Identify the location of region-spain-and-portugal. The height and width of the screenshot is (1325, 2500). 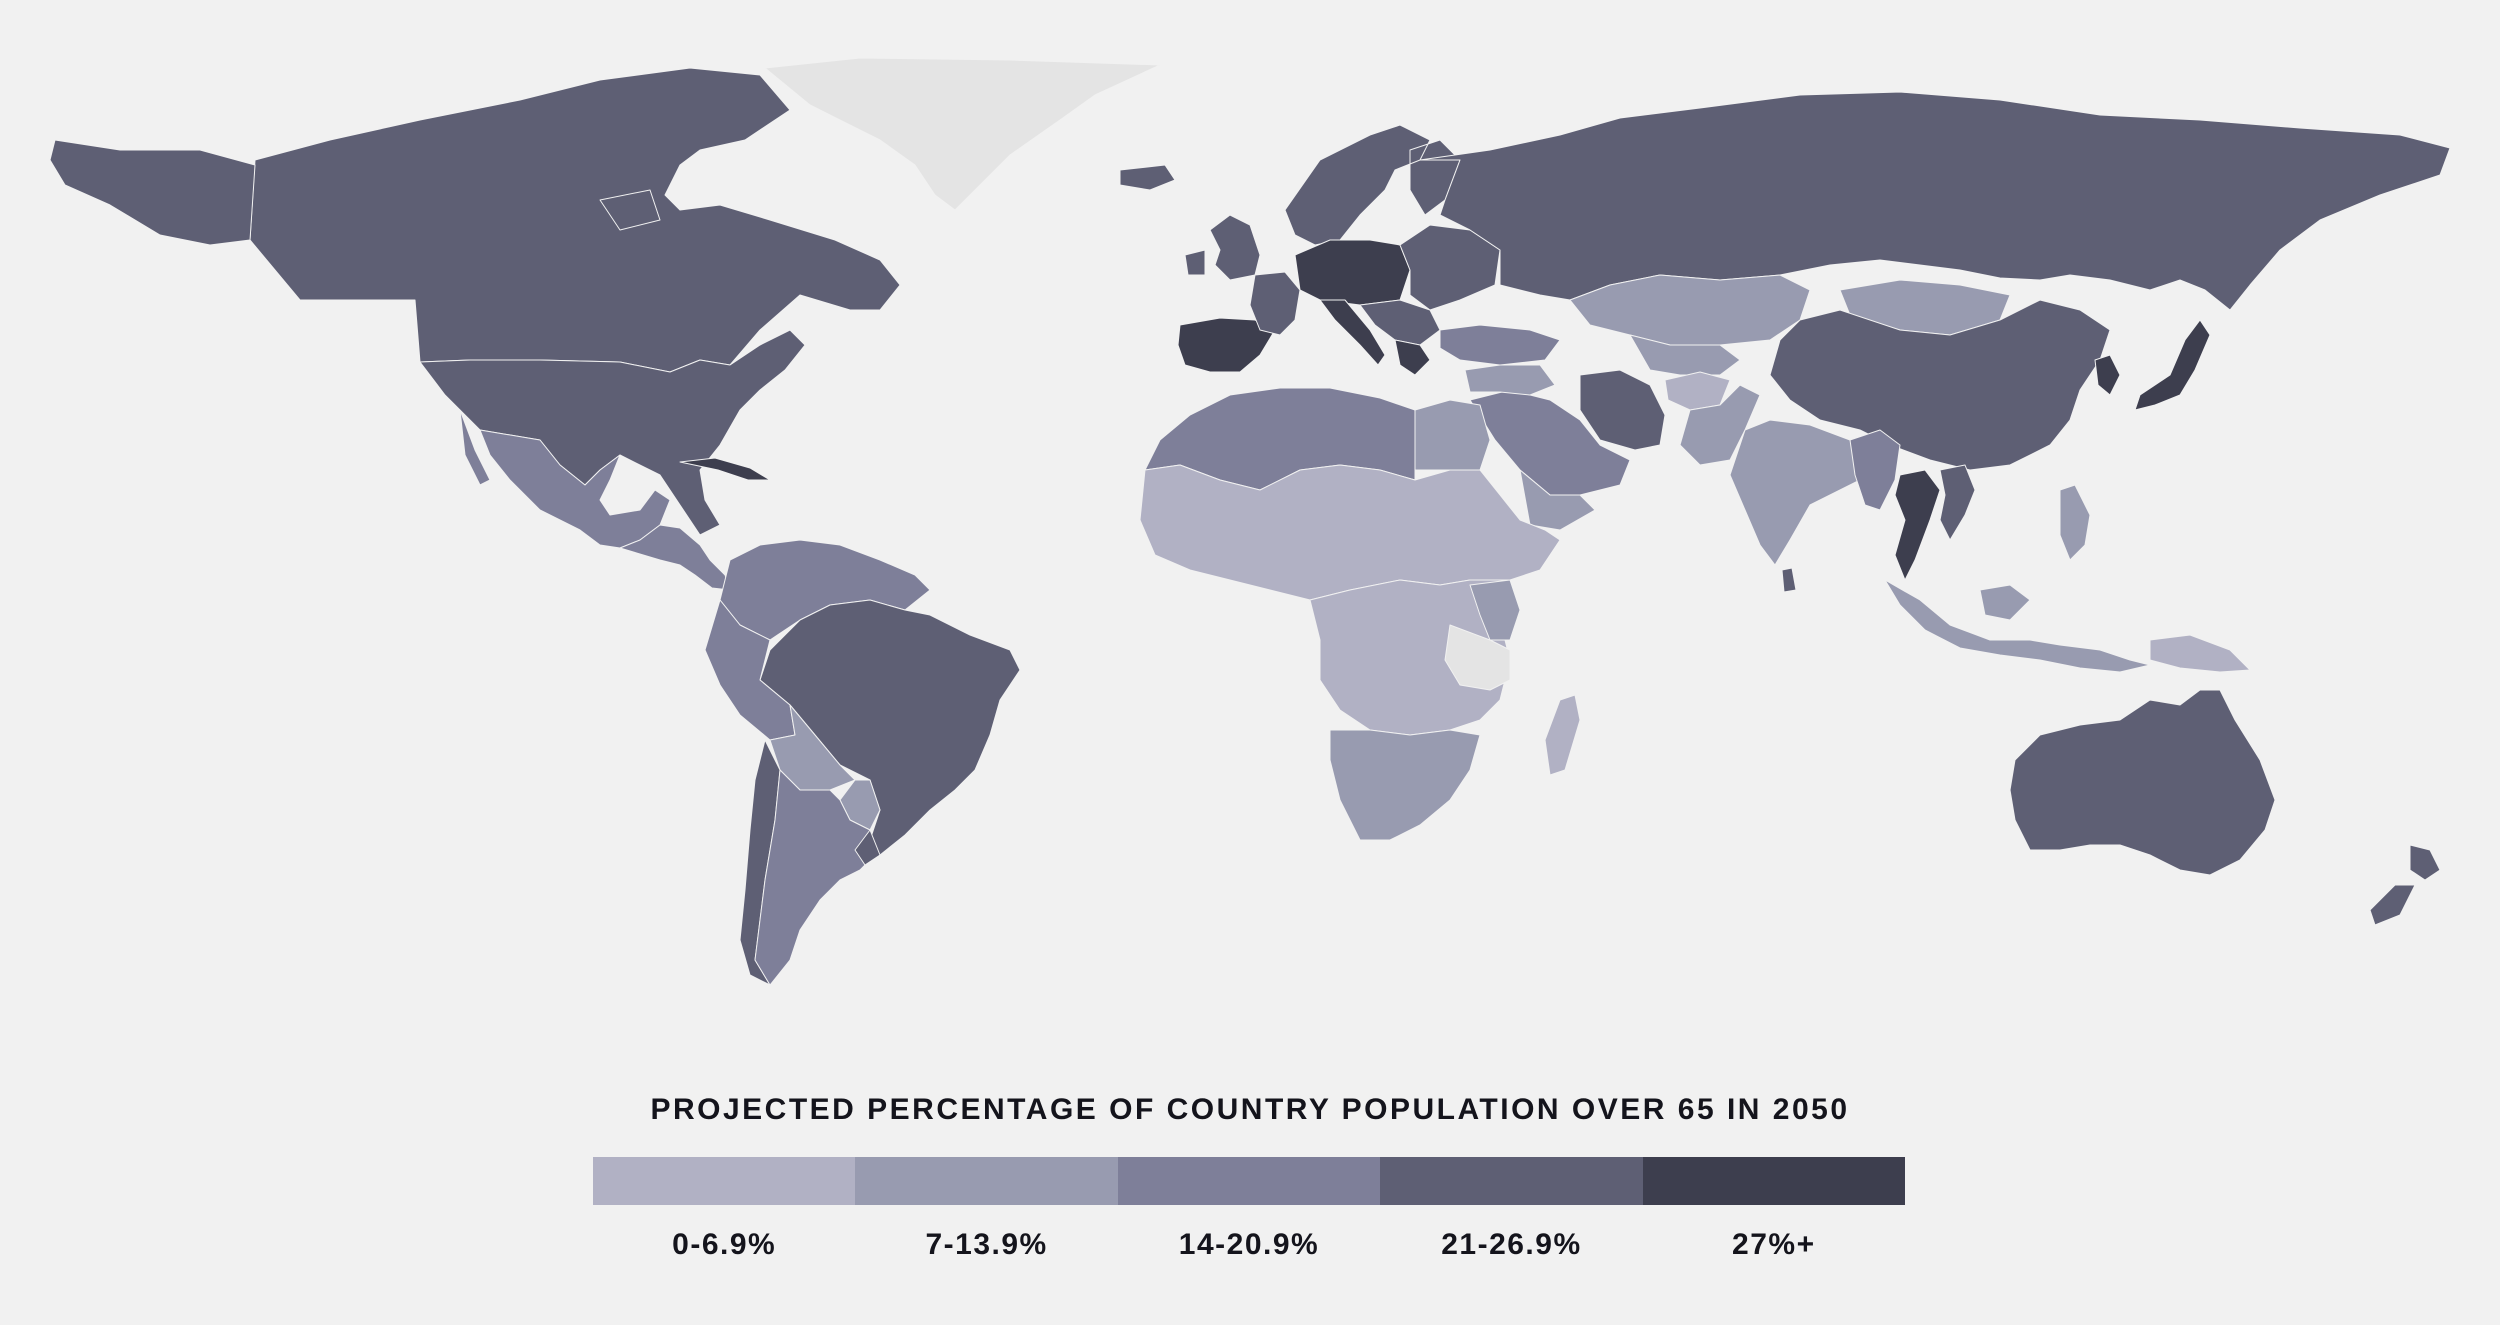
(1226, 345).